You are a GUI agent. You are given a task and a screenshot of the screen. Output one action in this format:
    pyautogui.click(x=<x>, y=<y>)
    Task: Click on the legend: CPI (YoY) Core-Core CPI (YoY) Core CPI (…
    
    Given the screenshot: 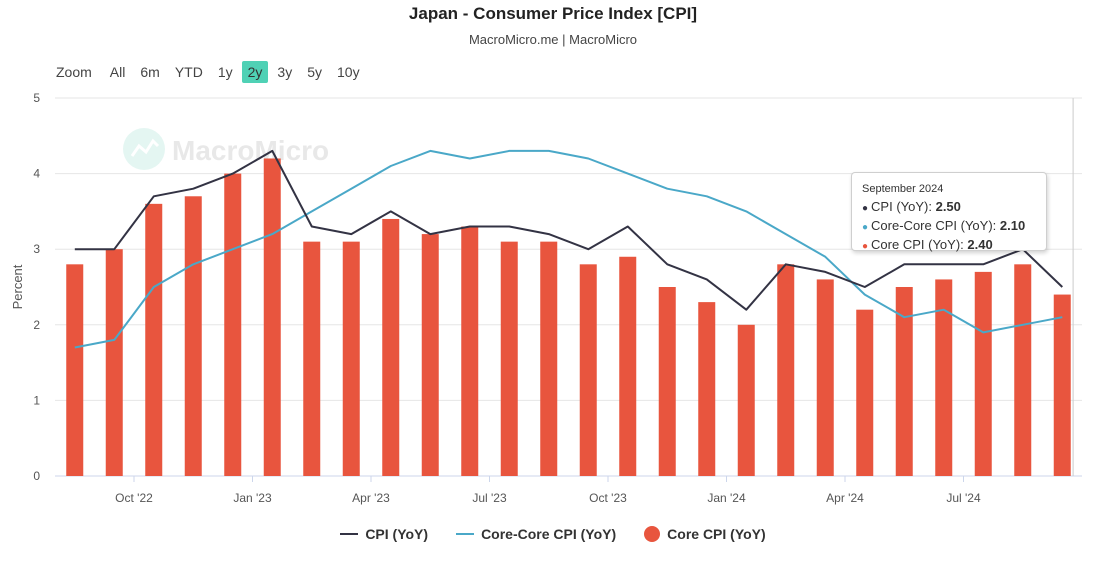 What is the action you would take?
    pyautogui.click(x=553, y=534)
    